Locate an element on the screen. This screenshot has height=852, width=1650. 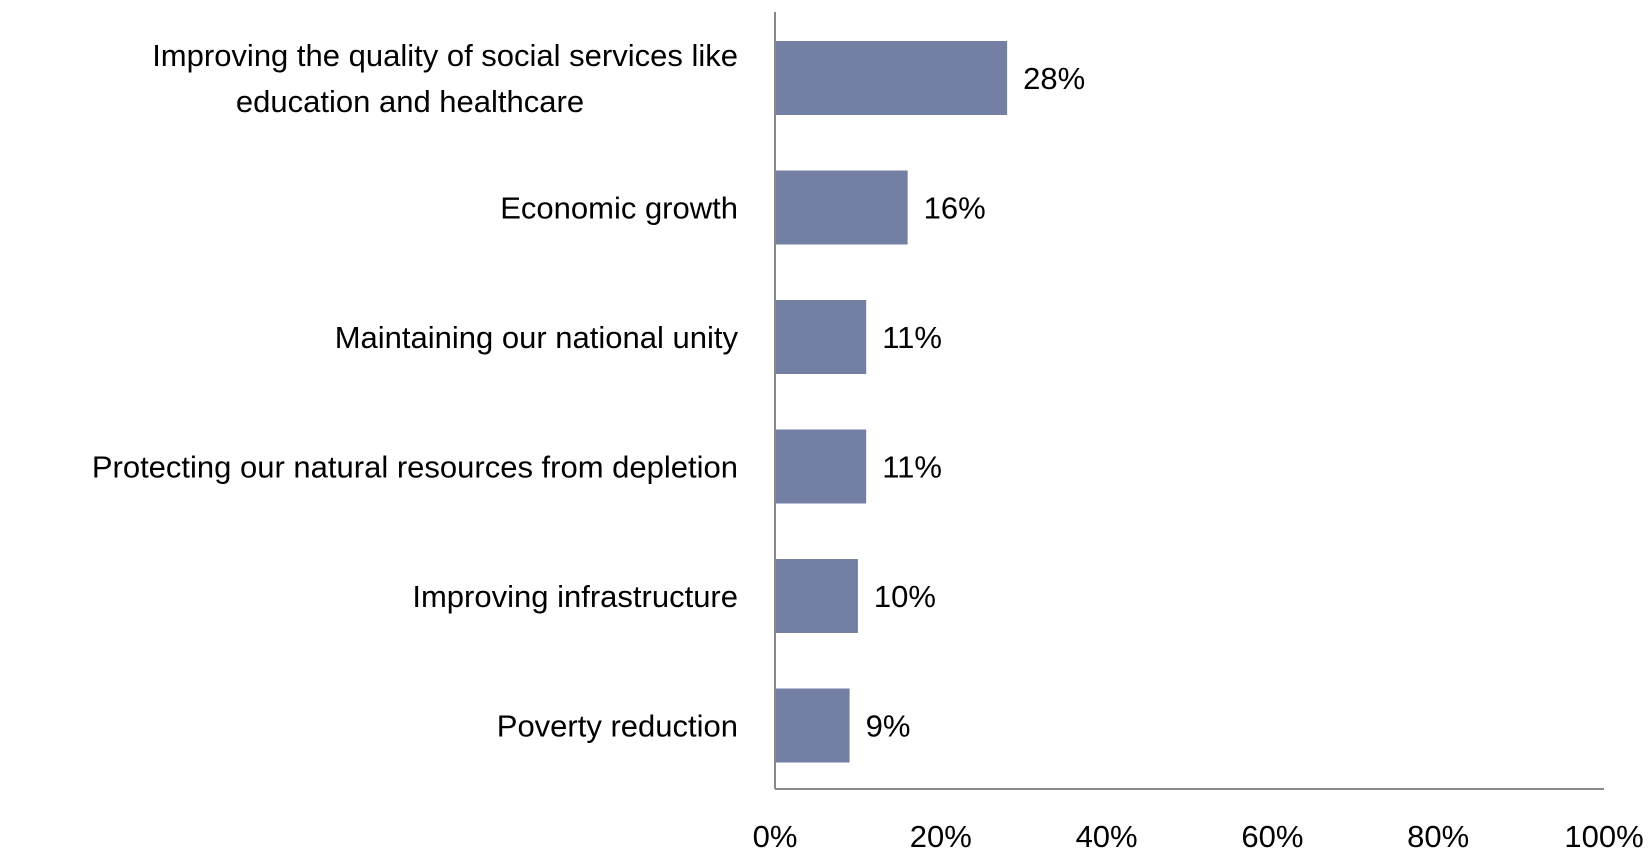
category-label-2: Maintaining our national unity is located at coordinates (537, 337).